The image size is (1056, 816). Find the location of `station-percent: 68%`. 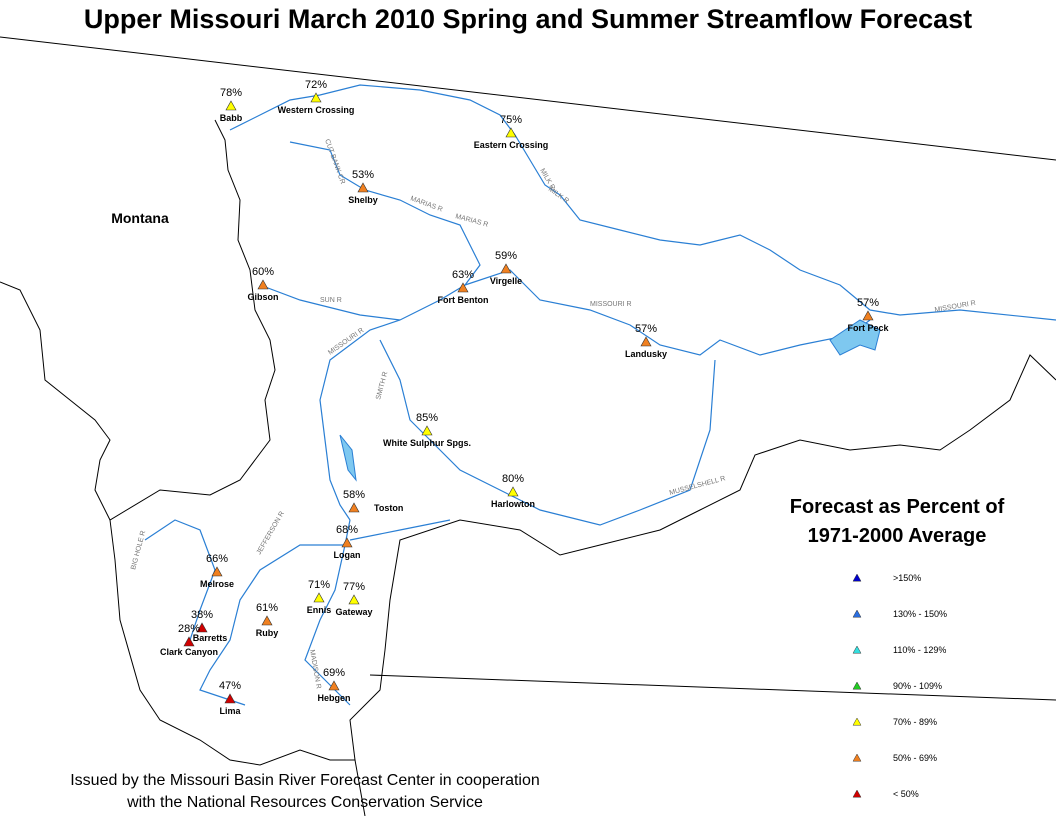

station-percent: 68% is located at coordinates (347, 530).